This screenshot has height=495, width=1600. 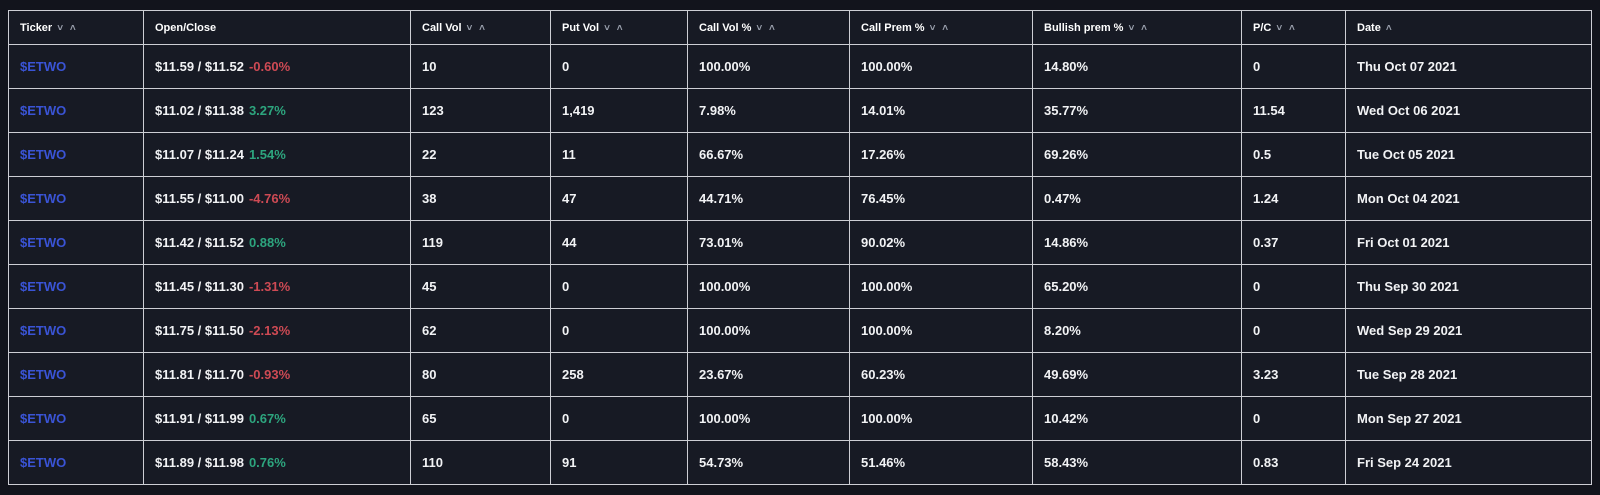 I want to click on column-label: Call Prem %, so click(x=893, y=27).